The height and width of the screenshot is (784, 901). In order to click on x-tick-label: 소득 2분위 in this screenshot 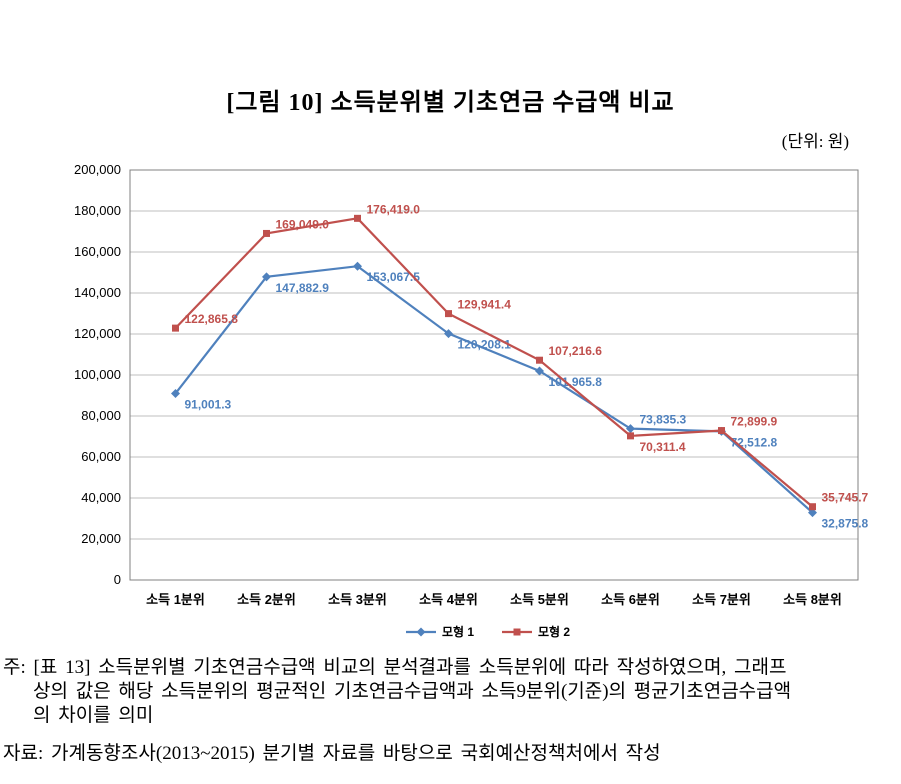, I will do `click(266, 599)`.